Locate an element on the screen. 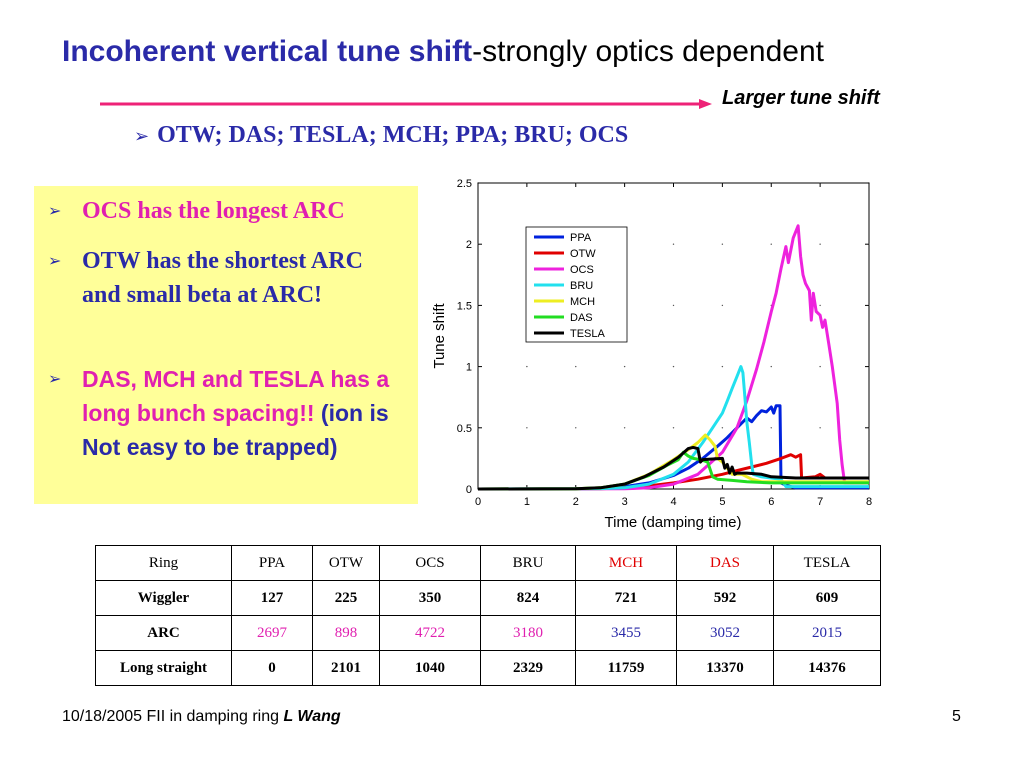  y-tick-label: 1.5 is located at coordinates (464, 306).